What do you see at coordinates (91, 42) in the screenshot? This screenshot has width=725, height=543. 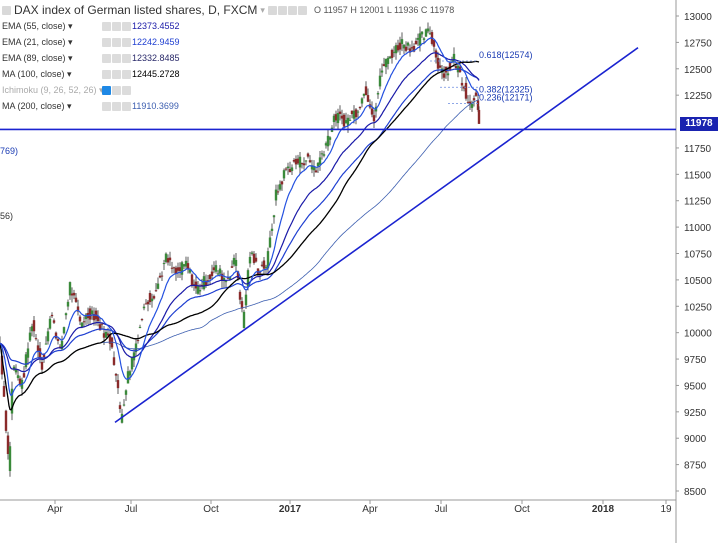 I see `indicator-row: EMA (21, close) ▾ 12242.9459` at bounding box center [91, 42].